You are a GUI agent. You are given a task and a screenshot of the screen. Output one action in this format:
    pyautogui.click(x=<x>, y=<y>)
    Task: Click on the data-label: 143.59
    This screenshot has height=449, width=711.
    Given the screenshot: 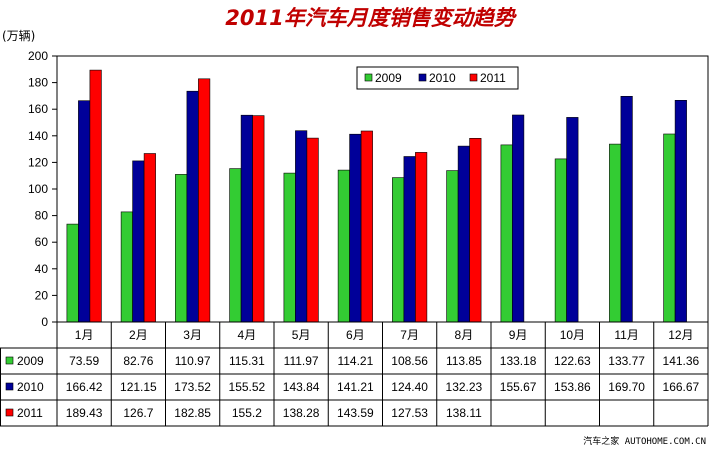 What is the action you would take?
    pyautogui.click(x=355, y=413)
    